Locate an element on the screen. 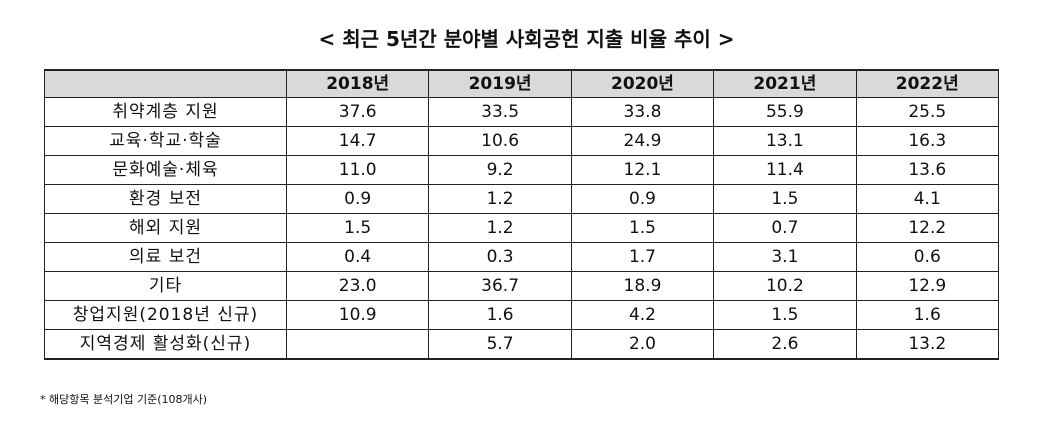 This screenshot has width=1053, height=445. value-cell is located at coordinates (357, 344).